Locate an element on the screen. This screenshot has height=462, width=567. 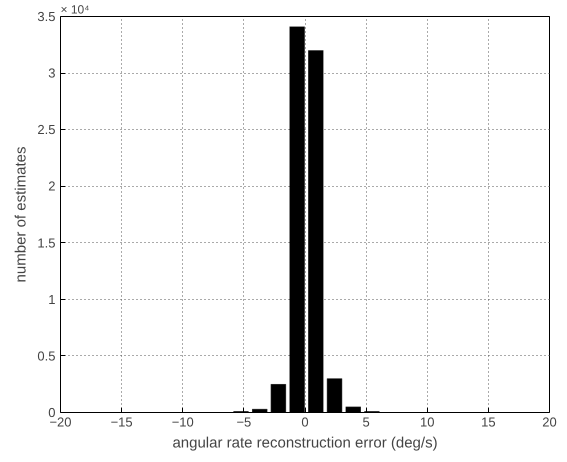
x-axis-title: angular rate reconstruction error (deg/s) is located at coordinates (305, 443).